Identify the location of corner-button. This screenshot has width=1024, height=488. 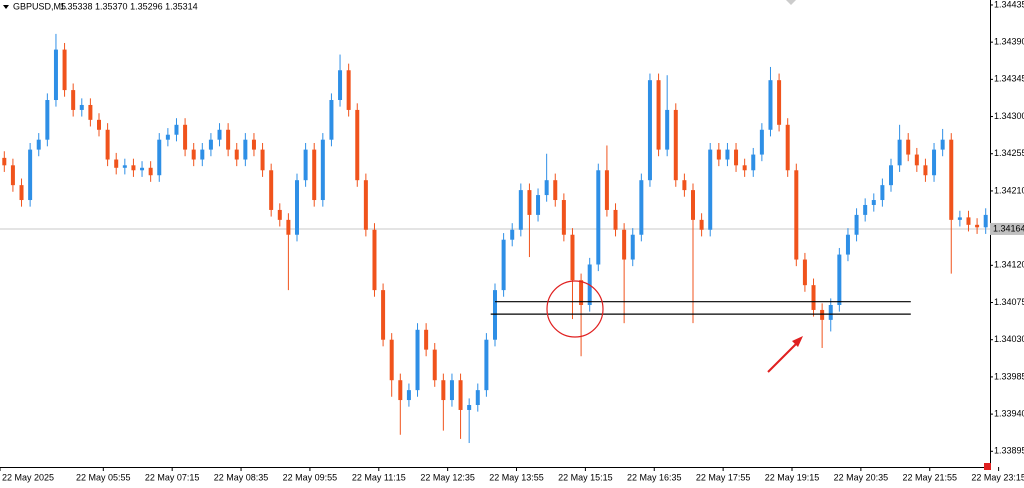
(987, 466).